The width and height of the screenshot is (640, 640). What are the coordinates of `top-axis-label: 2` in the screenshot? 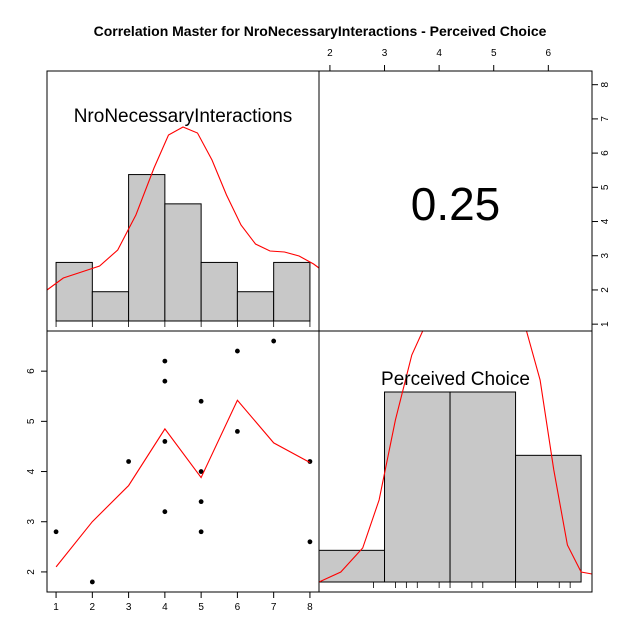 It's located at (330, 53).